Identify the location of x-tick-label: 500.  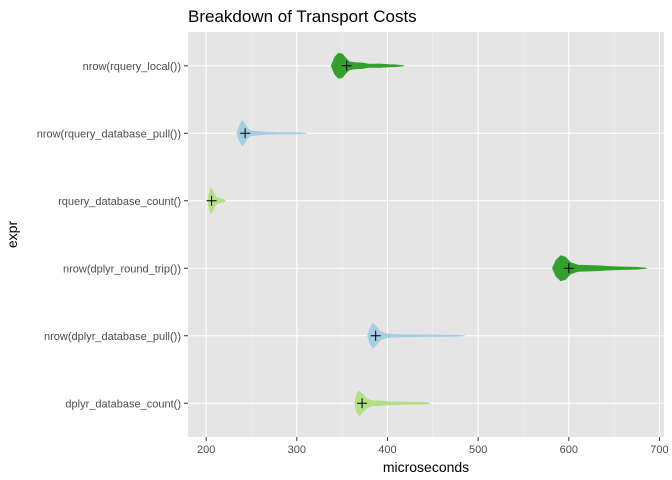
(478, 450).